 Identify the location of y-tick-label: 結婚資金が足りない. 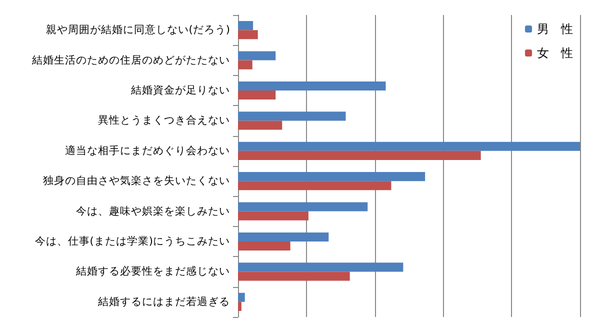
(180, 90).